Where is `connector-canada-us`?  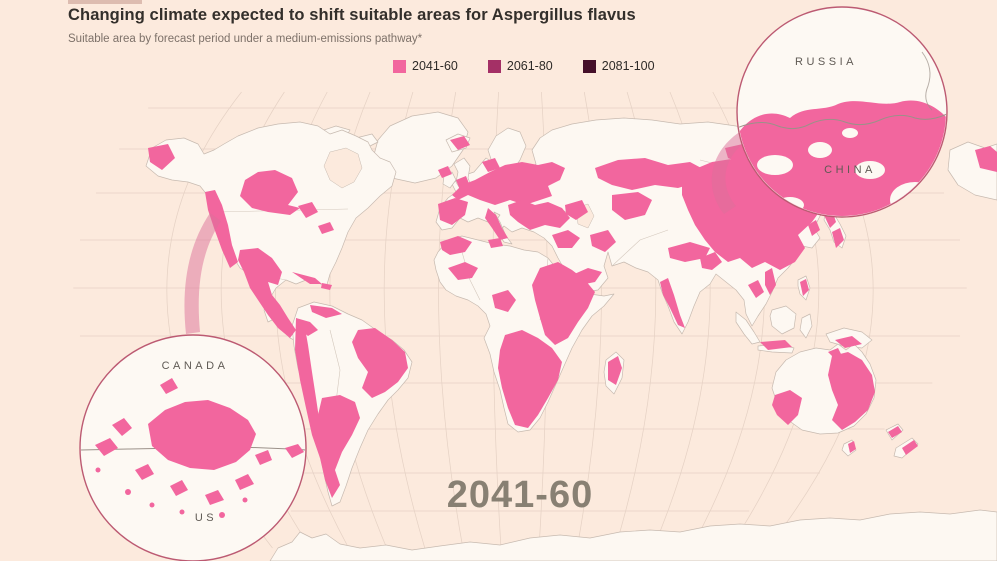 connector-canada-us is located at coordinates (202, 273).